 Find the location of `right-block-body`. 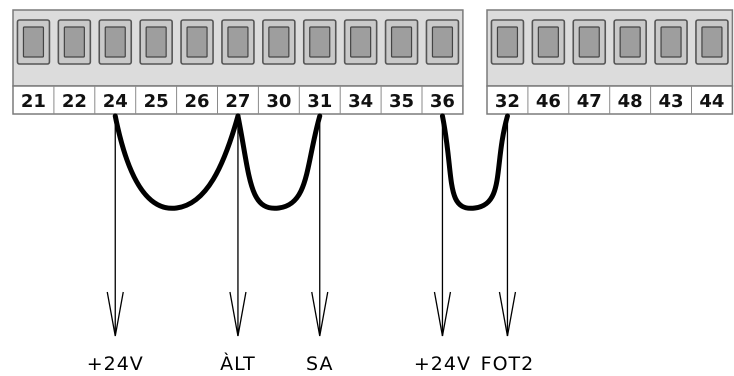

right-block-body is located at coordinates (610, 48).